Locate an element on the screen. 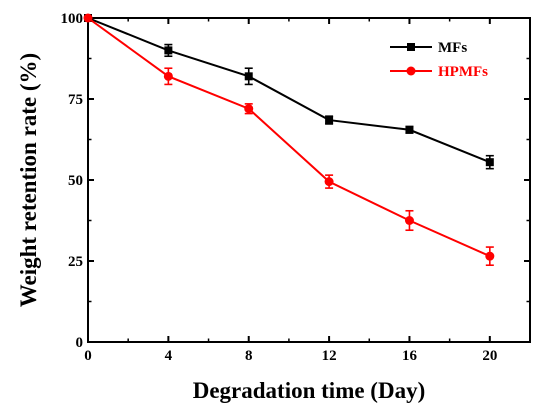 The height and width of the screenshot is (411, 554). x-tick-label: 8 is located at coordinates (249, 356).